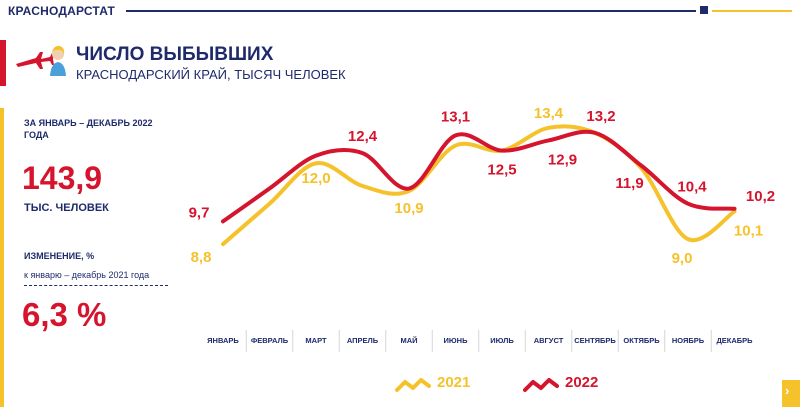 The height and width of the screenshot is (407, 800). I want to click on x-tick-label: ИЮЛЬ, so click(502, 340).